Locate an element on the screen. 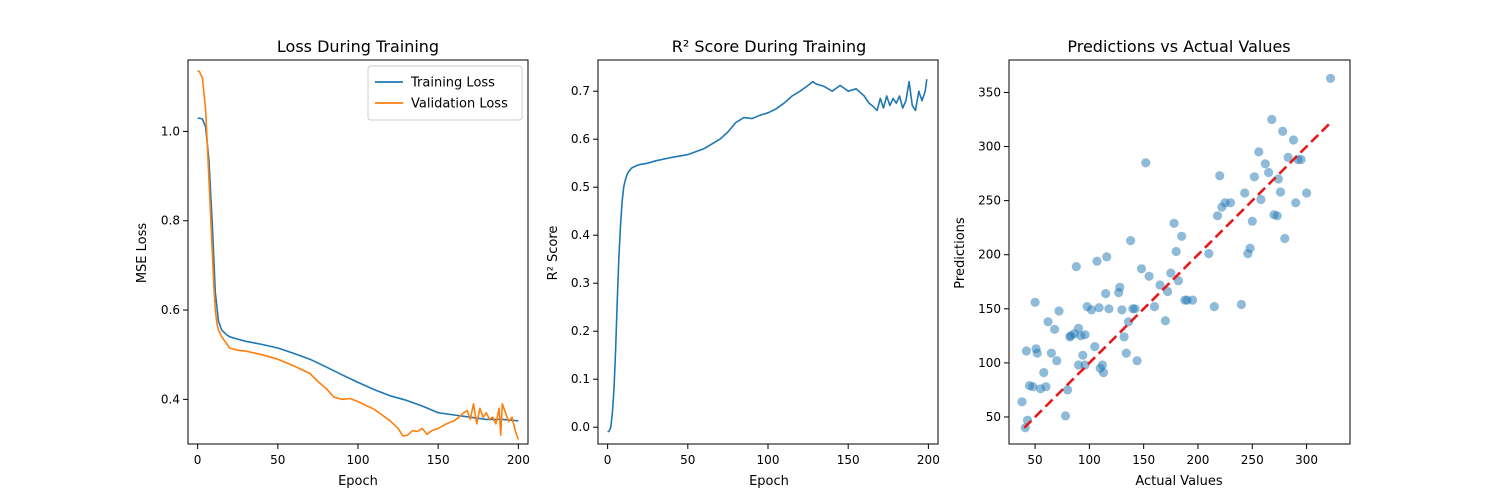 The image size is (1500, 500). y-tick-label: 300 is located at coordinates (989, 147).